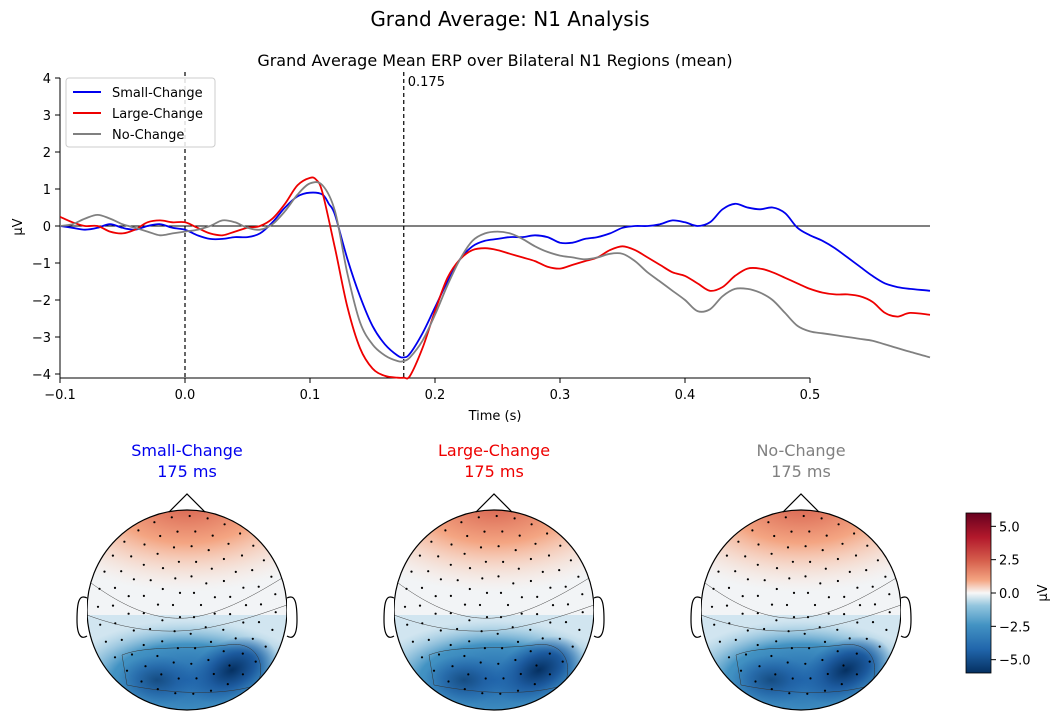  What do you see at coordinates (494, 610) in the screenshot?
I see `topomap-field` at bounding box center [494, 610].